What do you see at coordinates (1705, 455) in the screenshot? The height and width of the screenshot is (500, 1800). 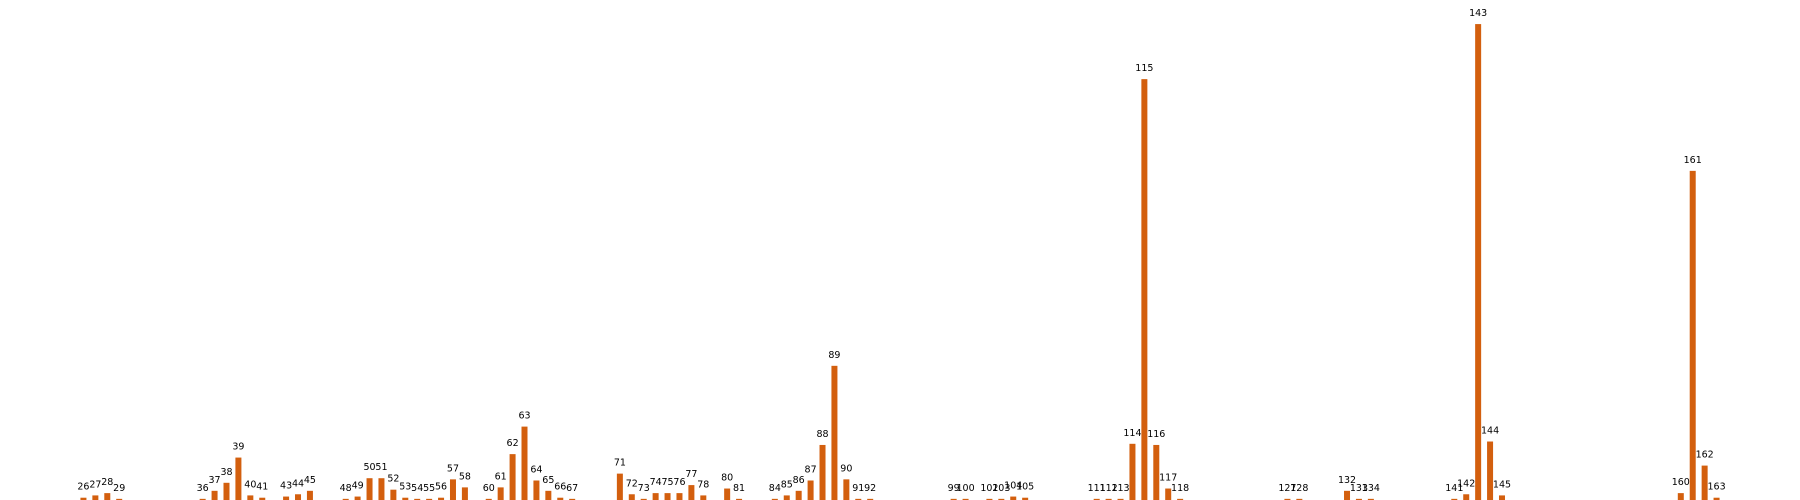 I see `bar-label: 162` at bounding box center [1705, 455].